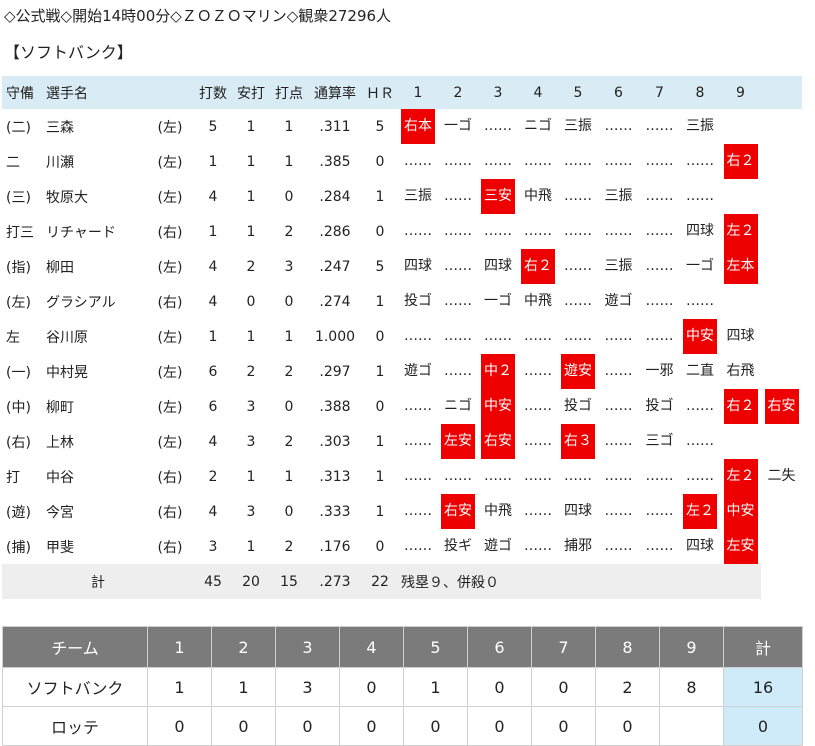 The height and width of the screenshot is (746, 815). What do you see at coordinates (498, 196) in the screenshot?
I see `at-bat-result: 三安` at bounding box center [498, 196].